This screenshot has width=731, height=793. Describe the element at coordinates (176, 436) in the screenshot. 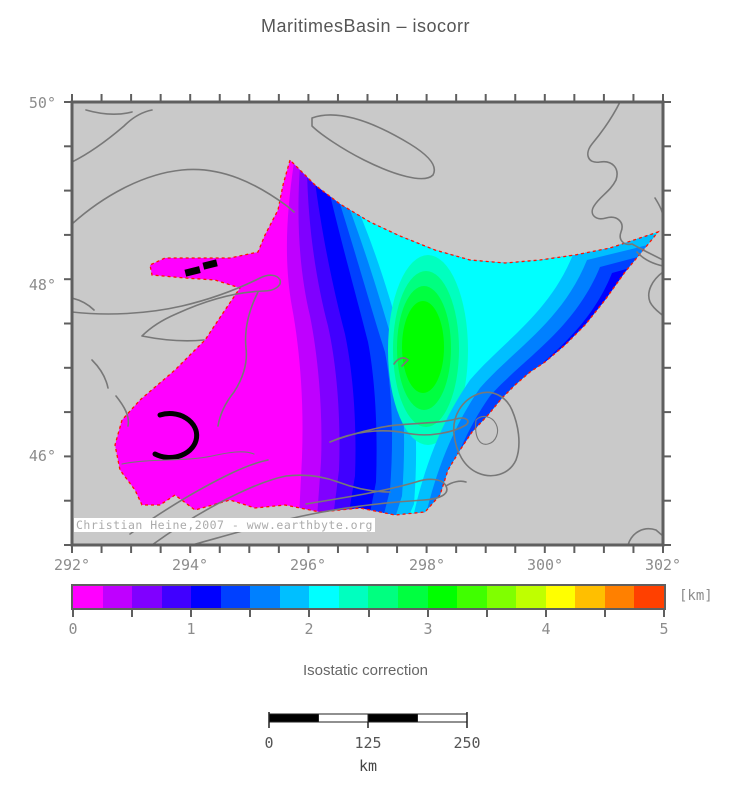

I see `black-contour-ring` at that location.